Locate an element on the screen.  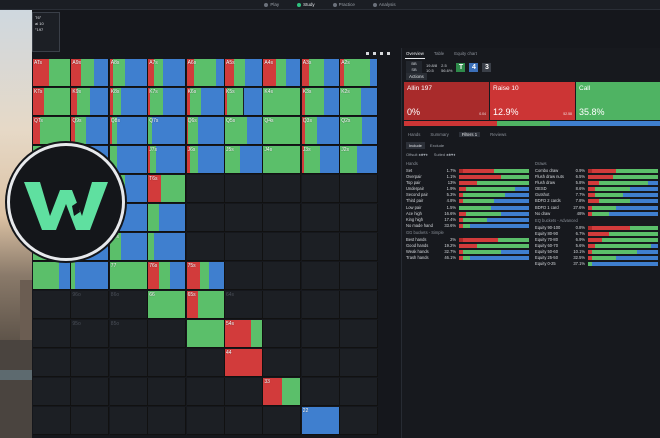
range-cell: A6s is located at coordinates (205, 73).